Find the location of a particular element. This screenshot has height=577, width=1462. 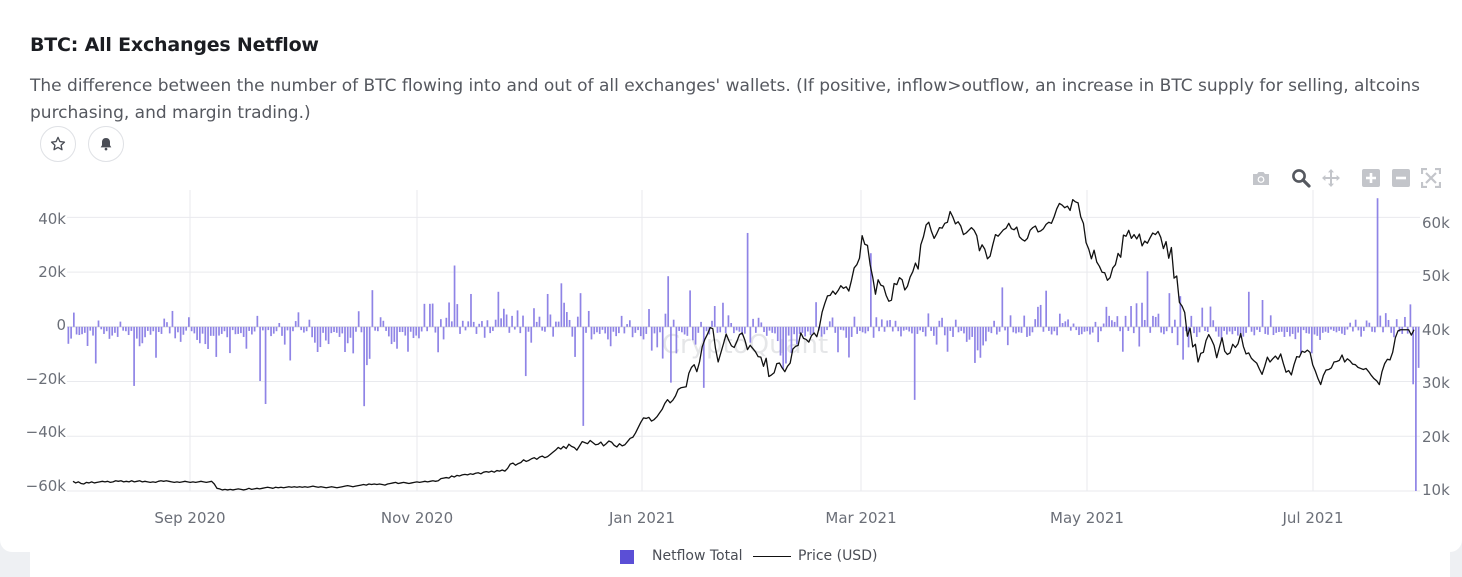

favorite-button is located at coordinates (58, 144).